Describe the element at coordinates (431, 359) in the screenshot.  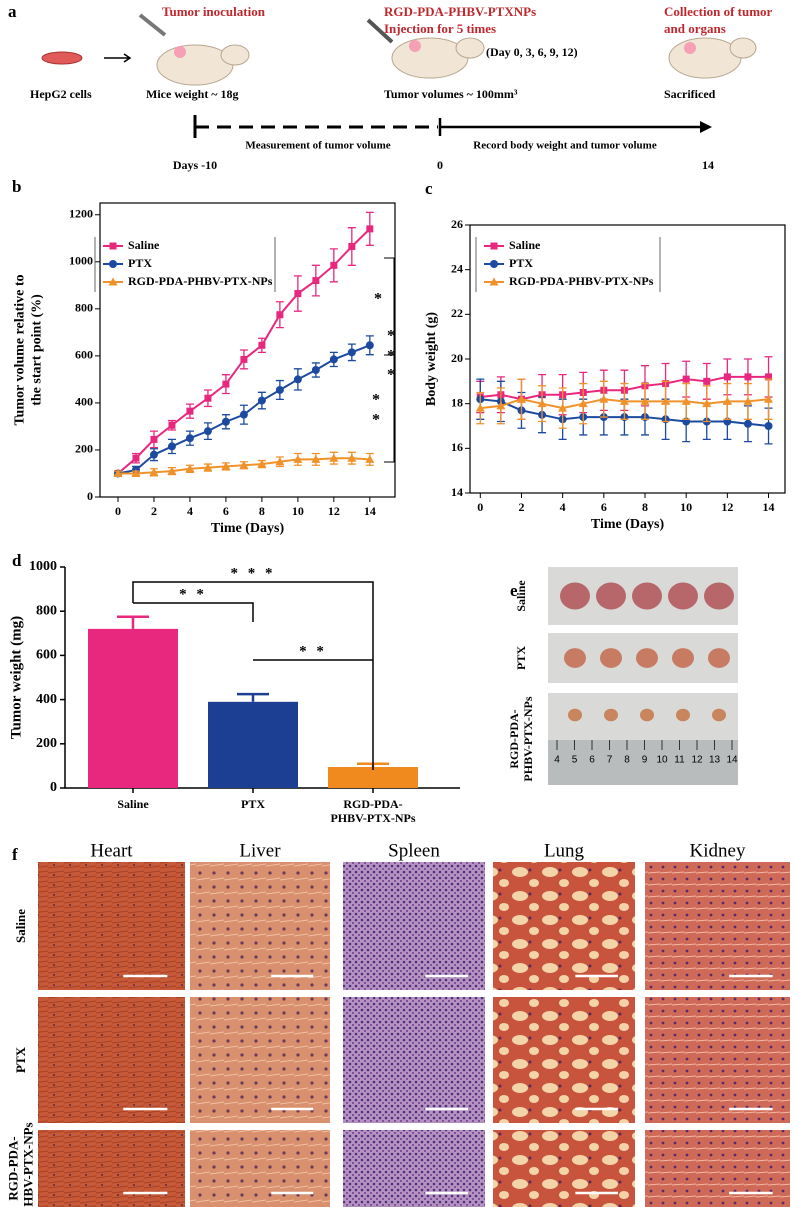
I see `y-axis-title: Body weight (g)` at that location.